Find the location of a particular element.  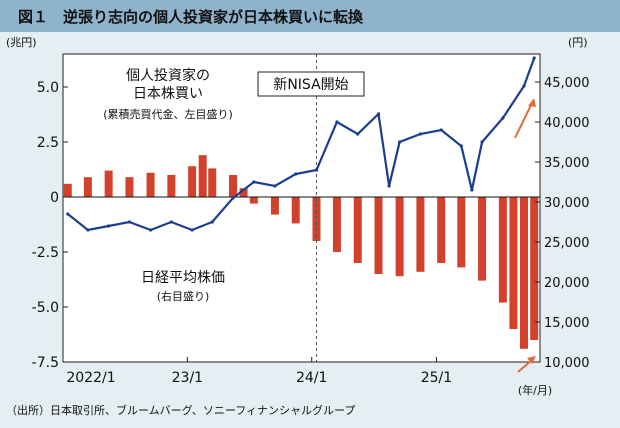

left-tick-label: 0 is located at coordinates (54, 198).